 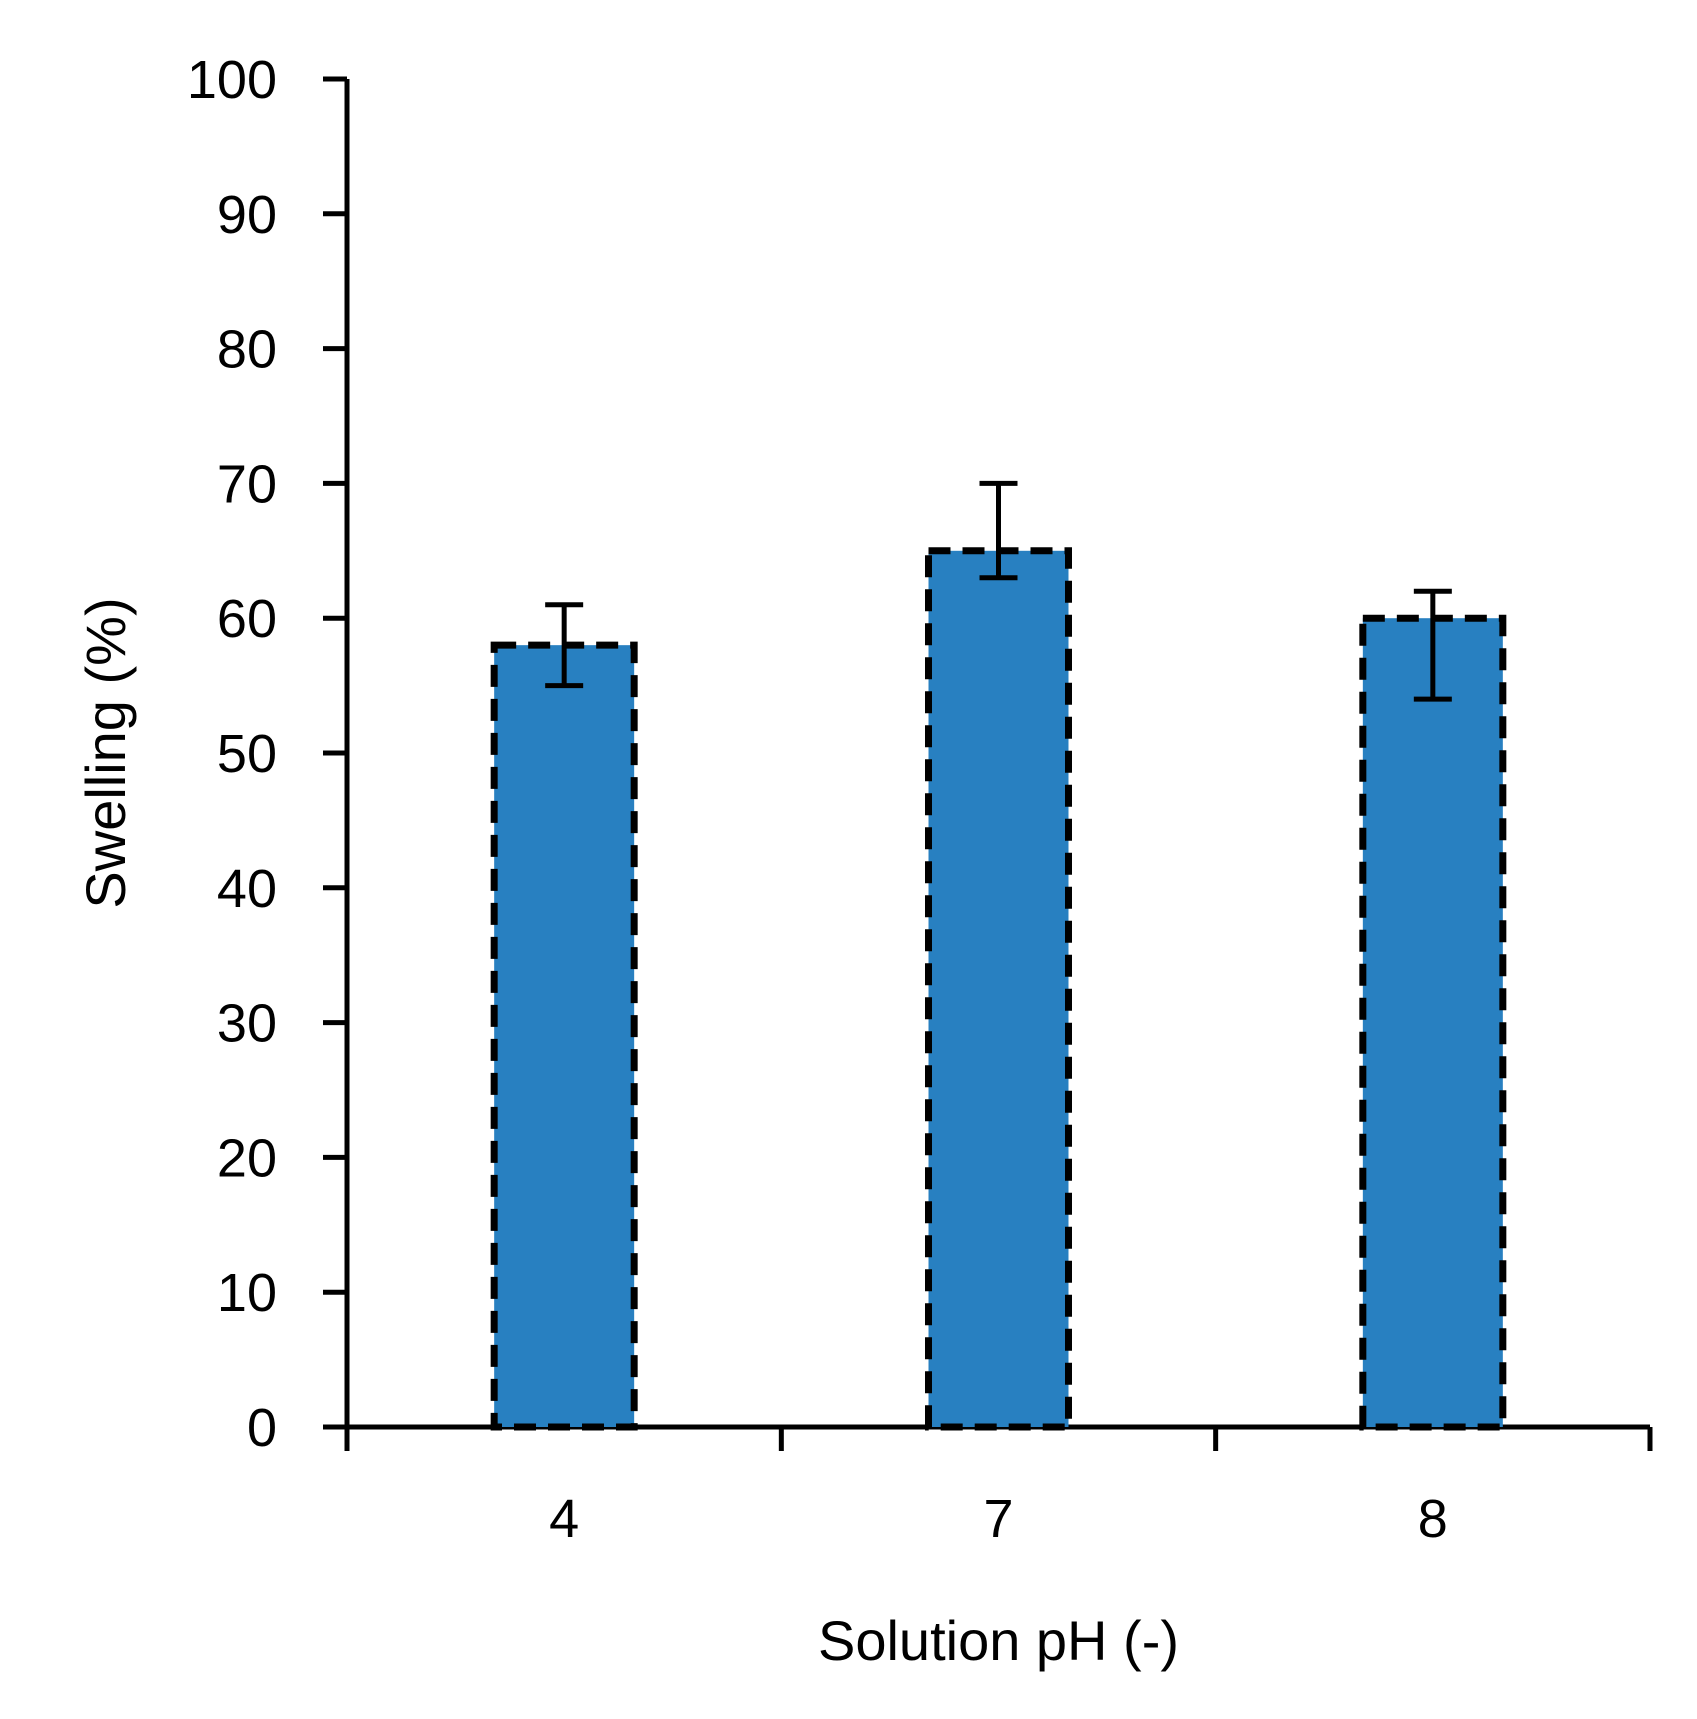 What do you see at coordinates (247, 889) in the screenshot?
I see `y-tick-label: 40` at bounding box center [247, 889].